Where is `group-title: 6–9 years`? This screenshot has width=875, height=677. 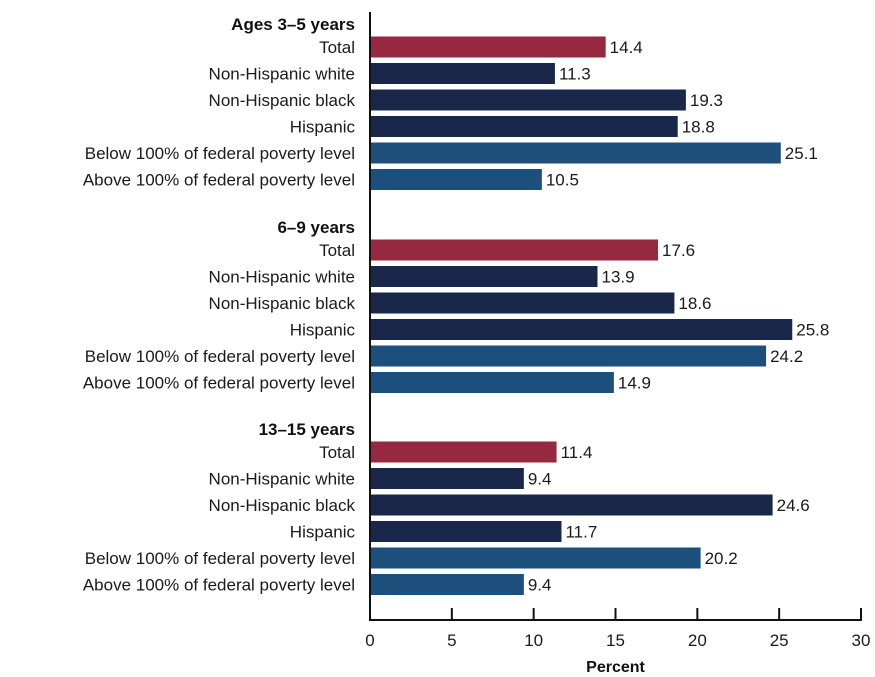
group-title: 6–9 years is located at coordinates (316, 227).